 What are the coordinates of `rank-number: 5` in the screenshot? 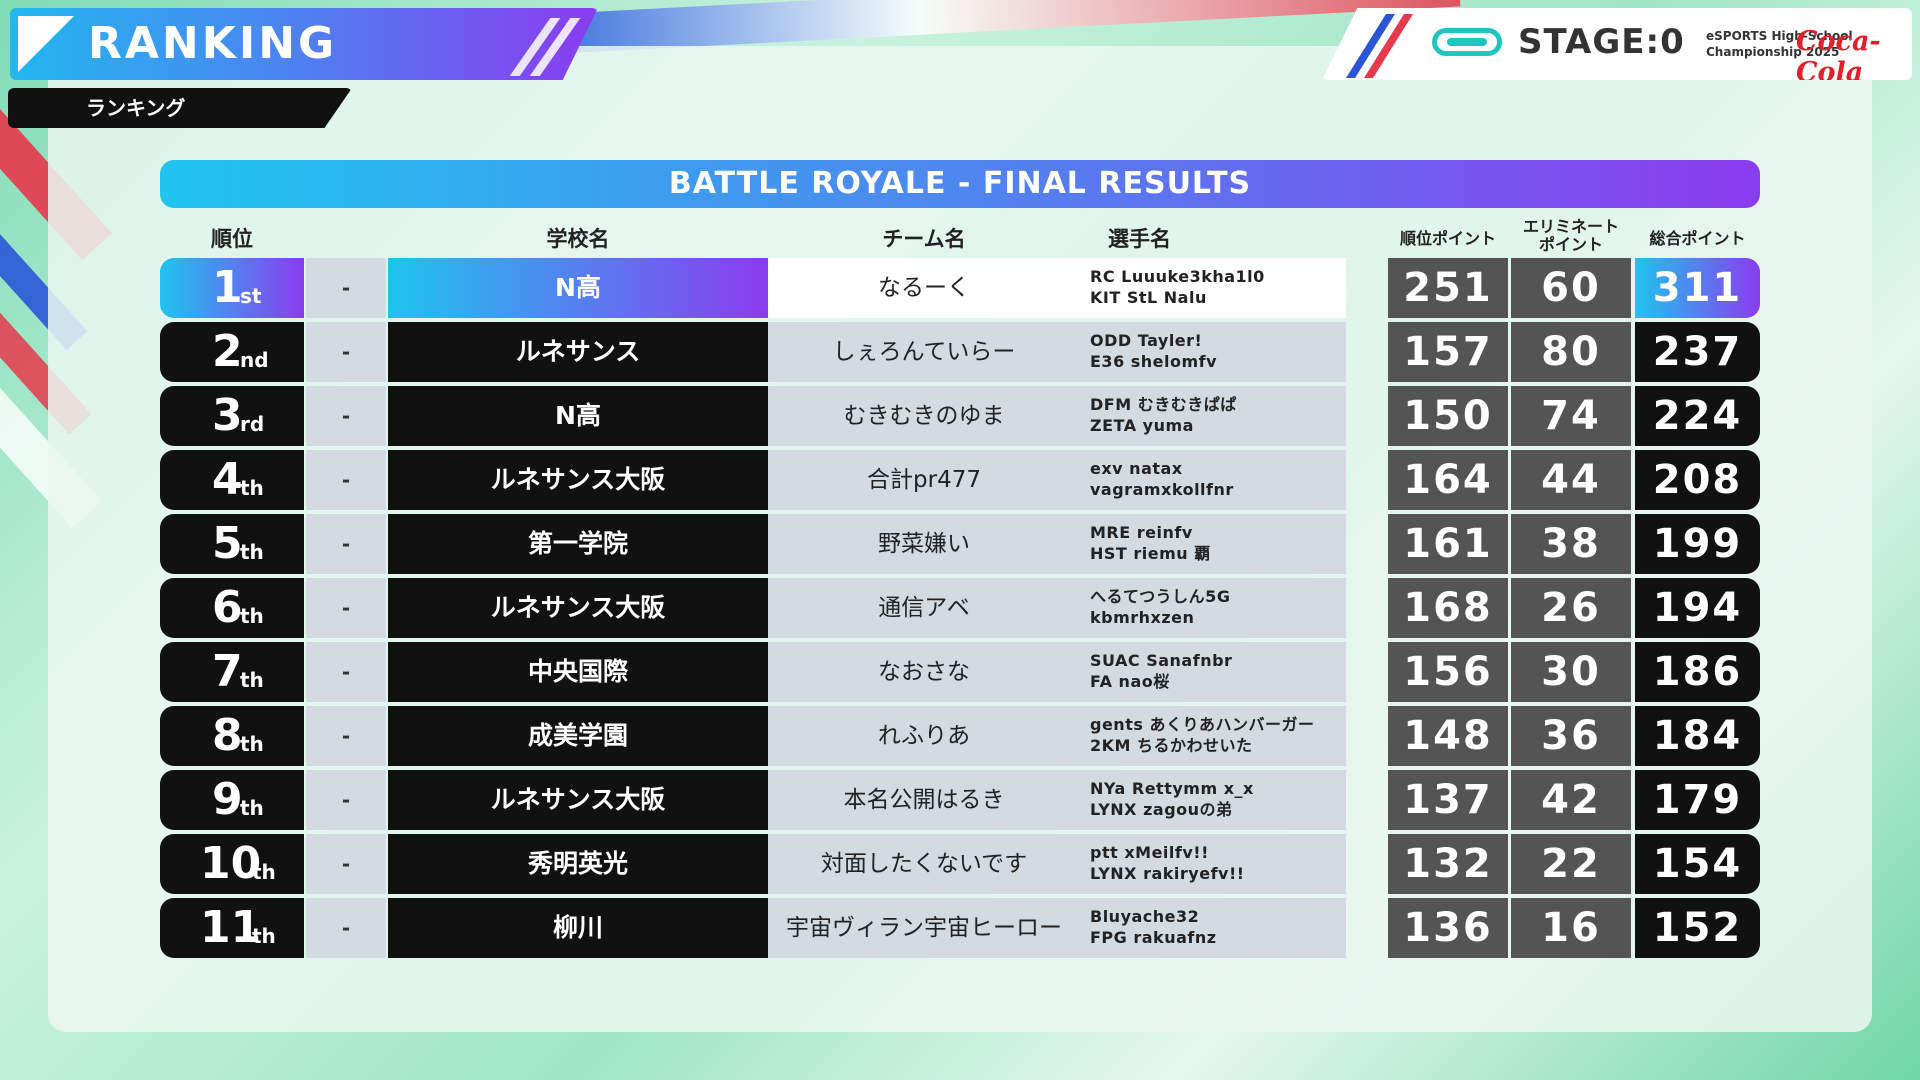 It's located at (227, 543).